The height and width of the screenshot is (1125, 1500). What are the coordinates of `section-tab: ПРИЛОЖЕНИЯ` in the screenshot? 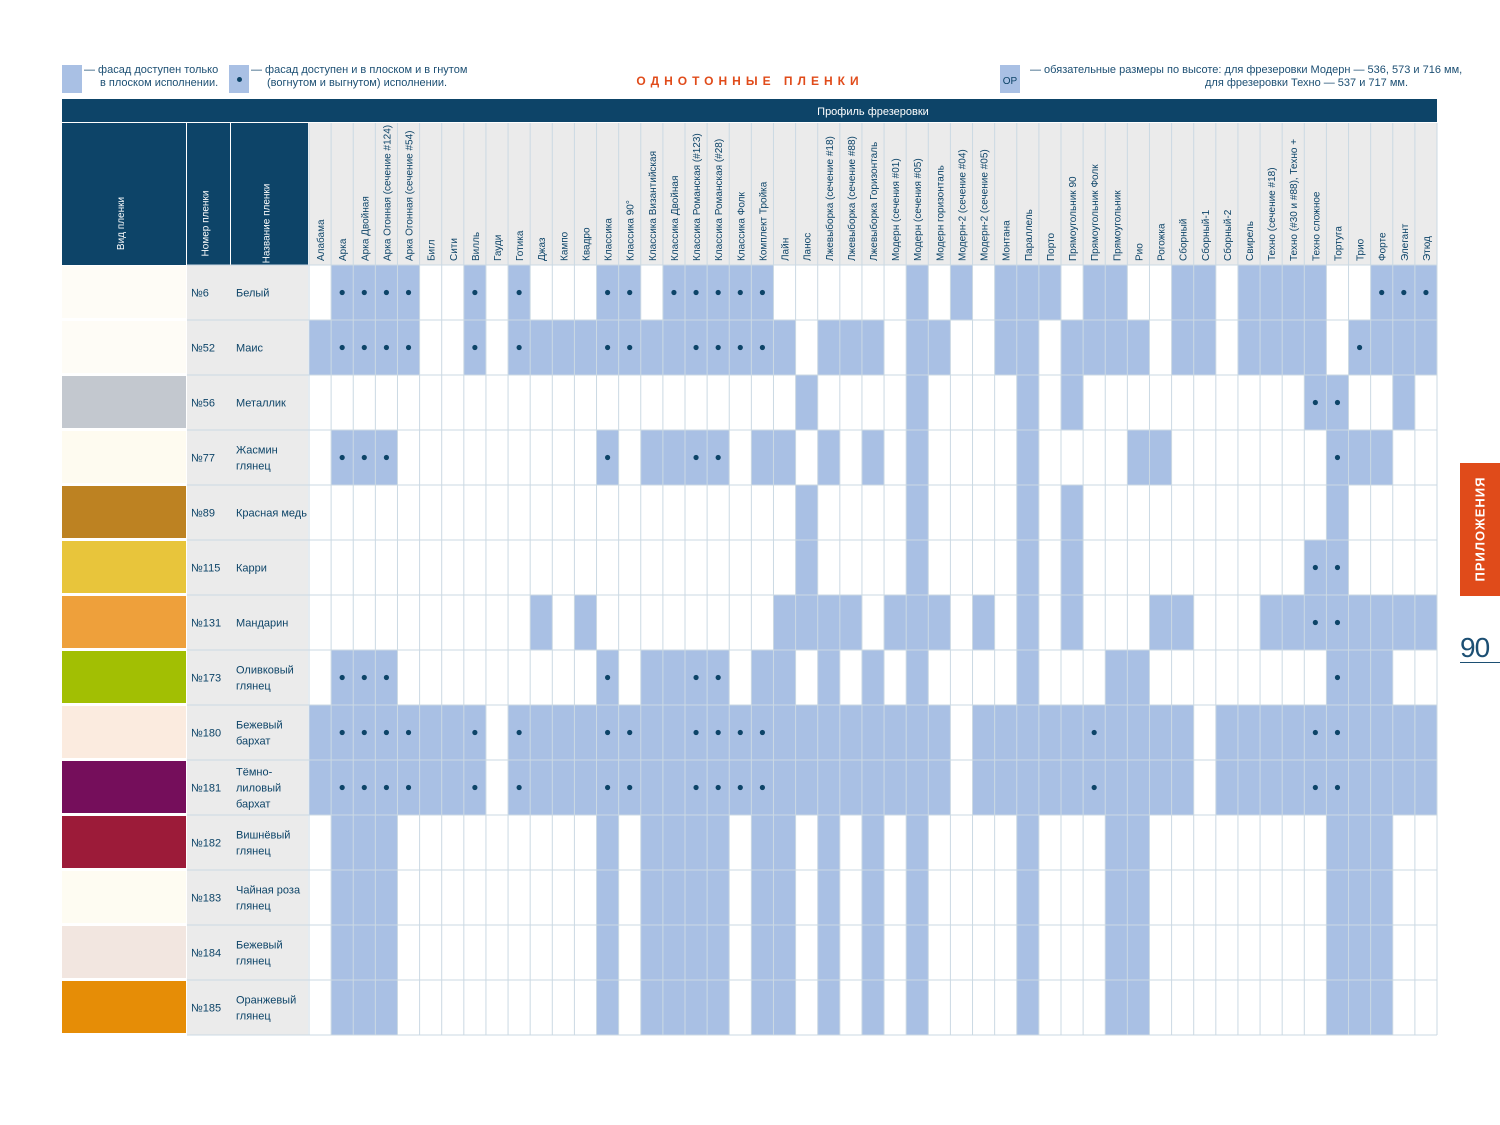 It's located at (1480, 529).